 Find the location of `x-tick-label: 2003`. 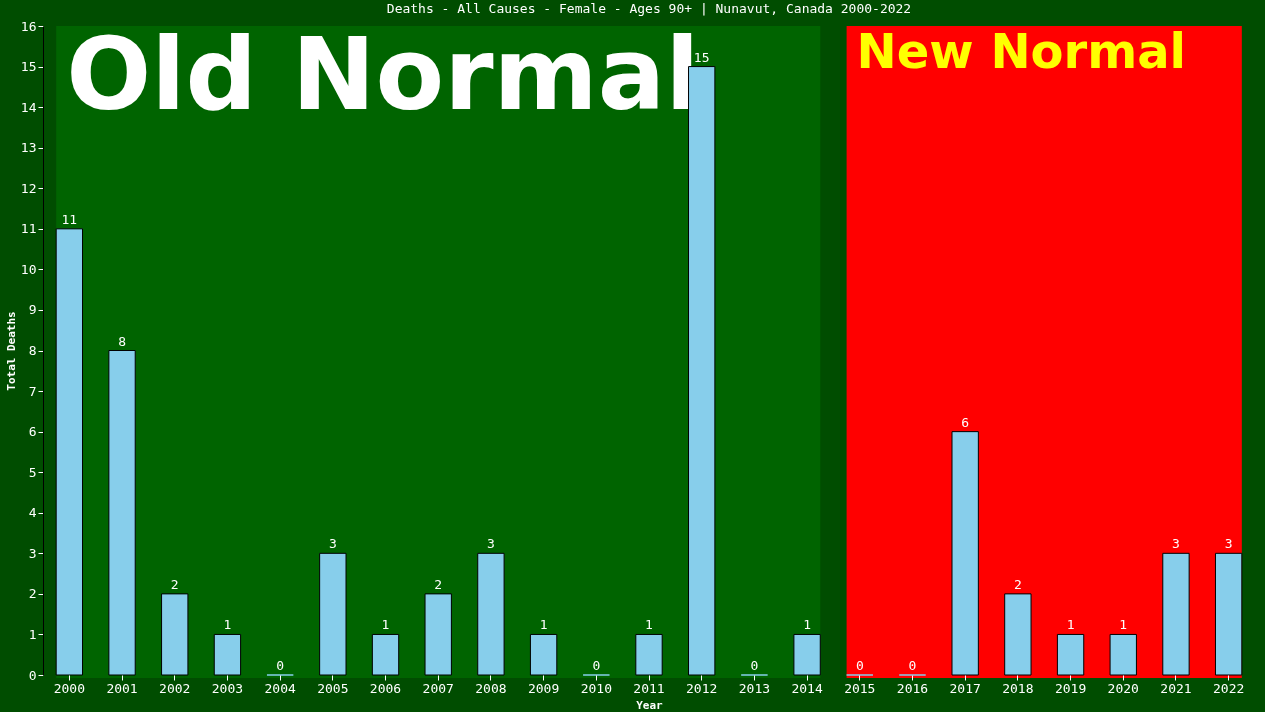

x-tick-label: 2003 is located at coordinates (227, 688).